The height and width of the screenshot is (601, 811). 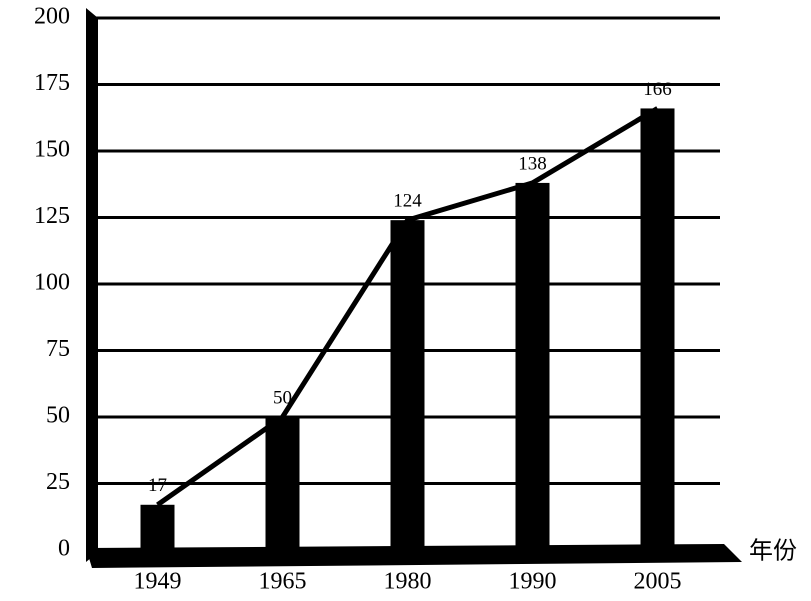 What do you see at coordinates (658, 582) in the screenshot?
I see `x-tick-label: 2005` at bounding box center [658, 582].